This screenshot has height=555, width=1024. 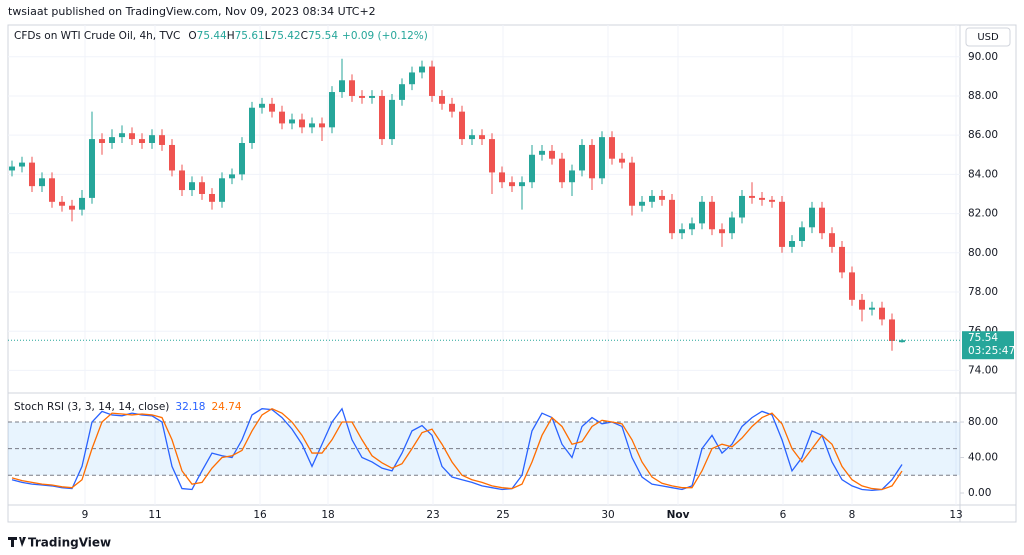 I want to click on x-tick-label: Nov, so click(x=678, y=515).